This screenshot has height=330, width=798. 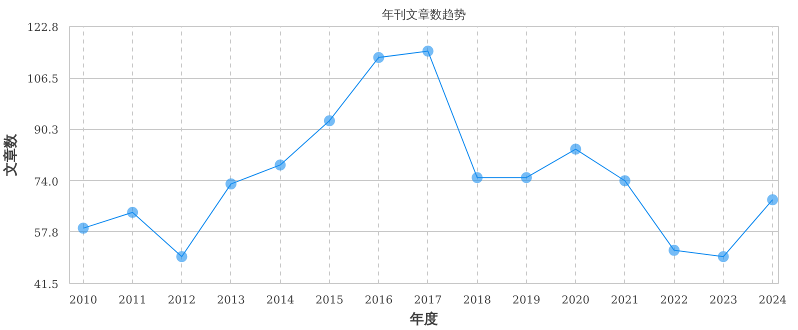 What do you see at coordinates (46, 233) in the screenshot?
I see `y-tick-label: 57.8` at bounding box center [46, 233].